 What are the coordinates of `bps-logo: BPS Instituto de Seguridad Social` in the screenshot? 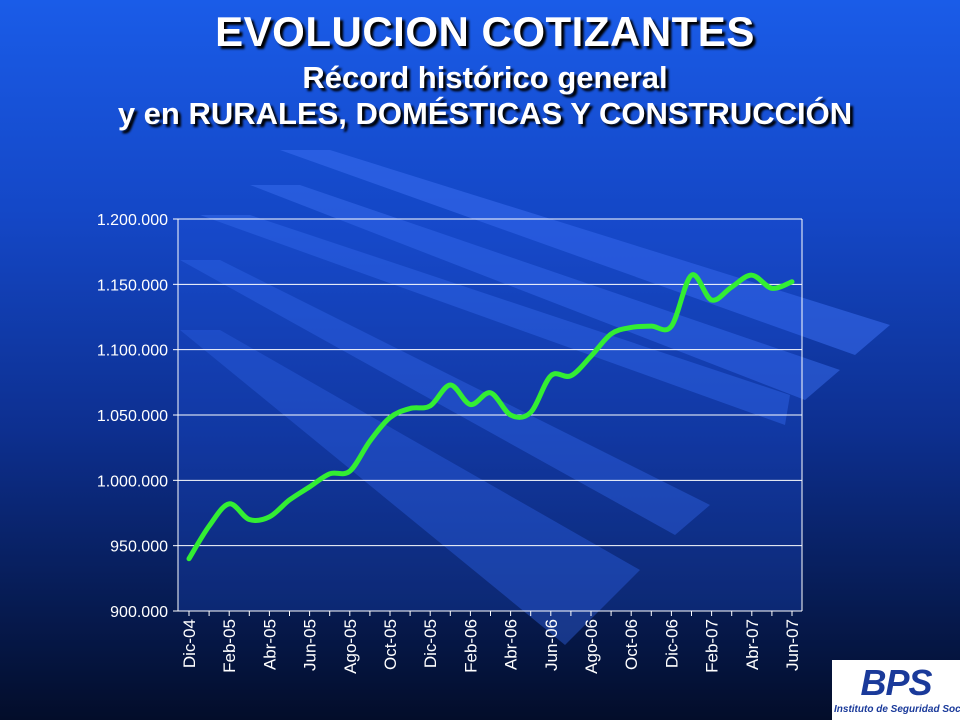 It's located at (896, 690).